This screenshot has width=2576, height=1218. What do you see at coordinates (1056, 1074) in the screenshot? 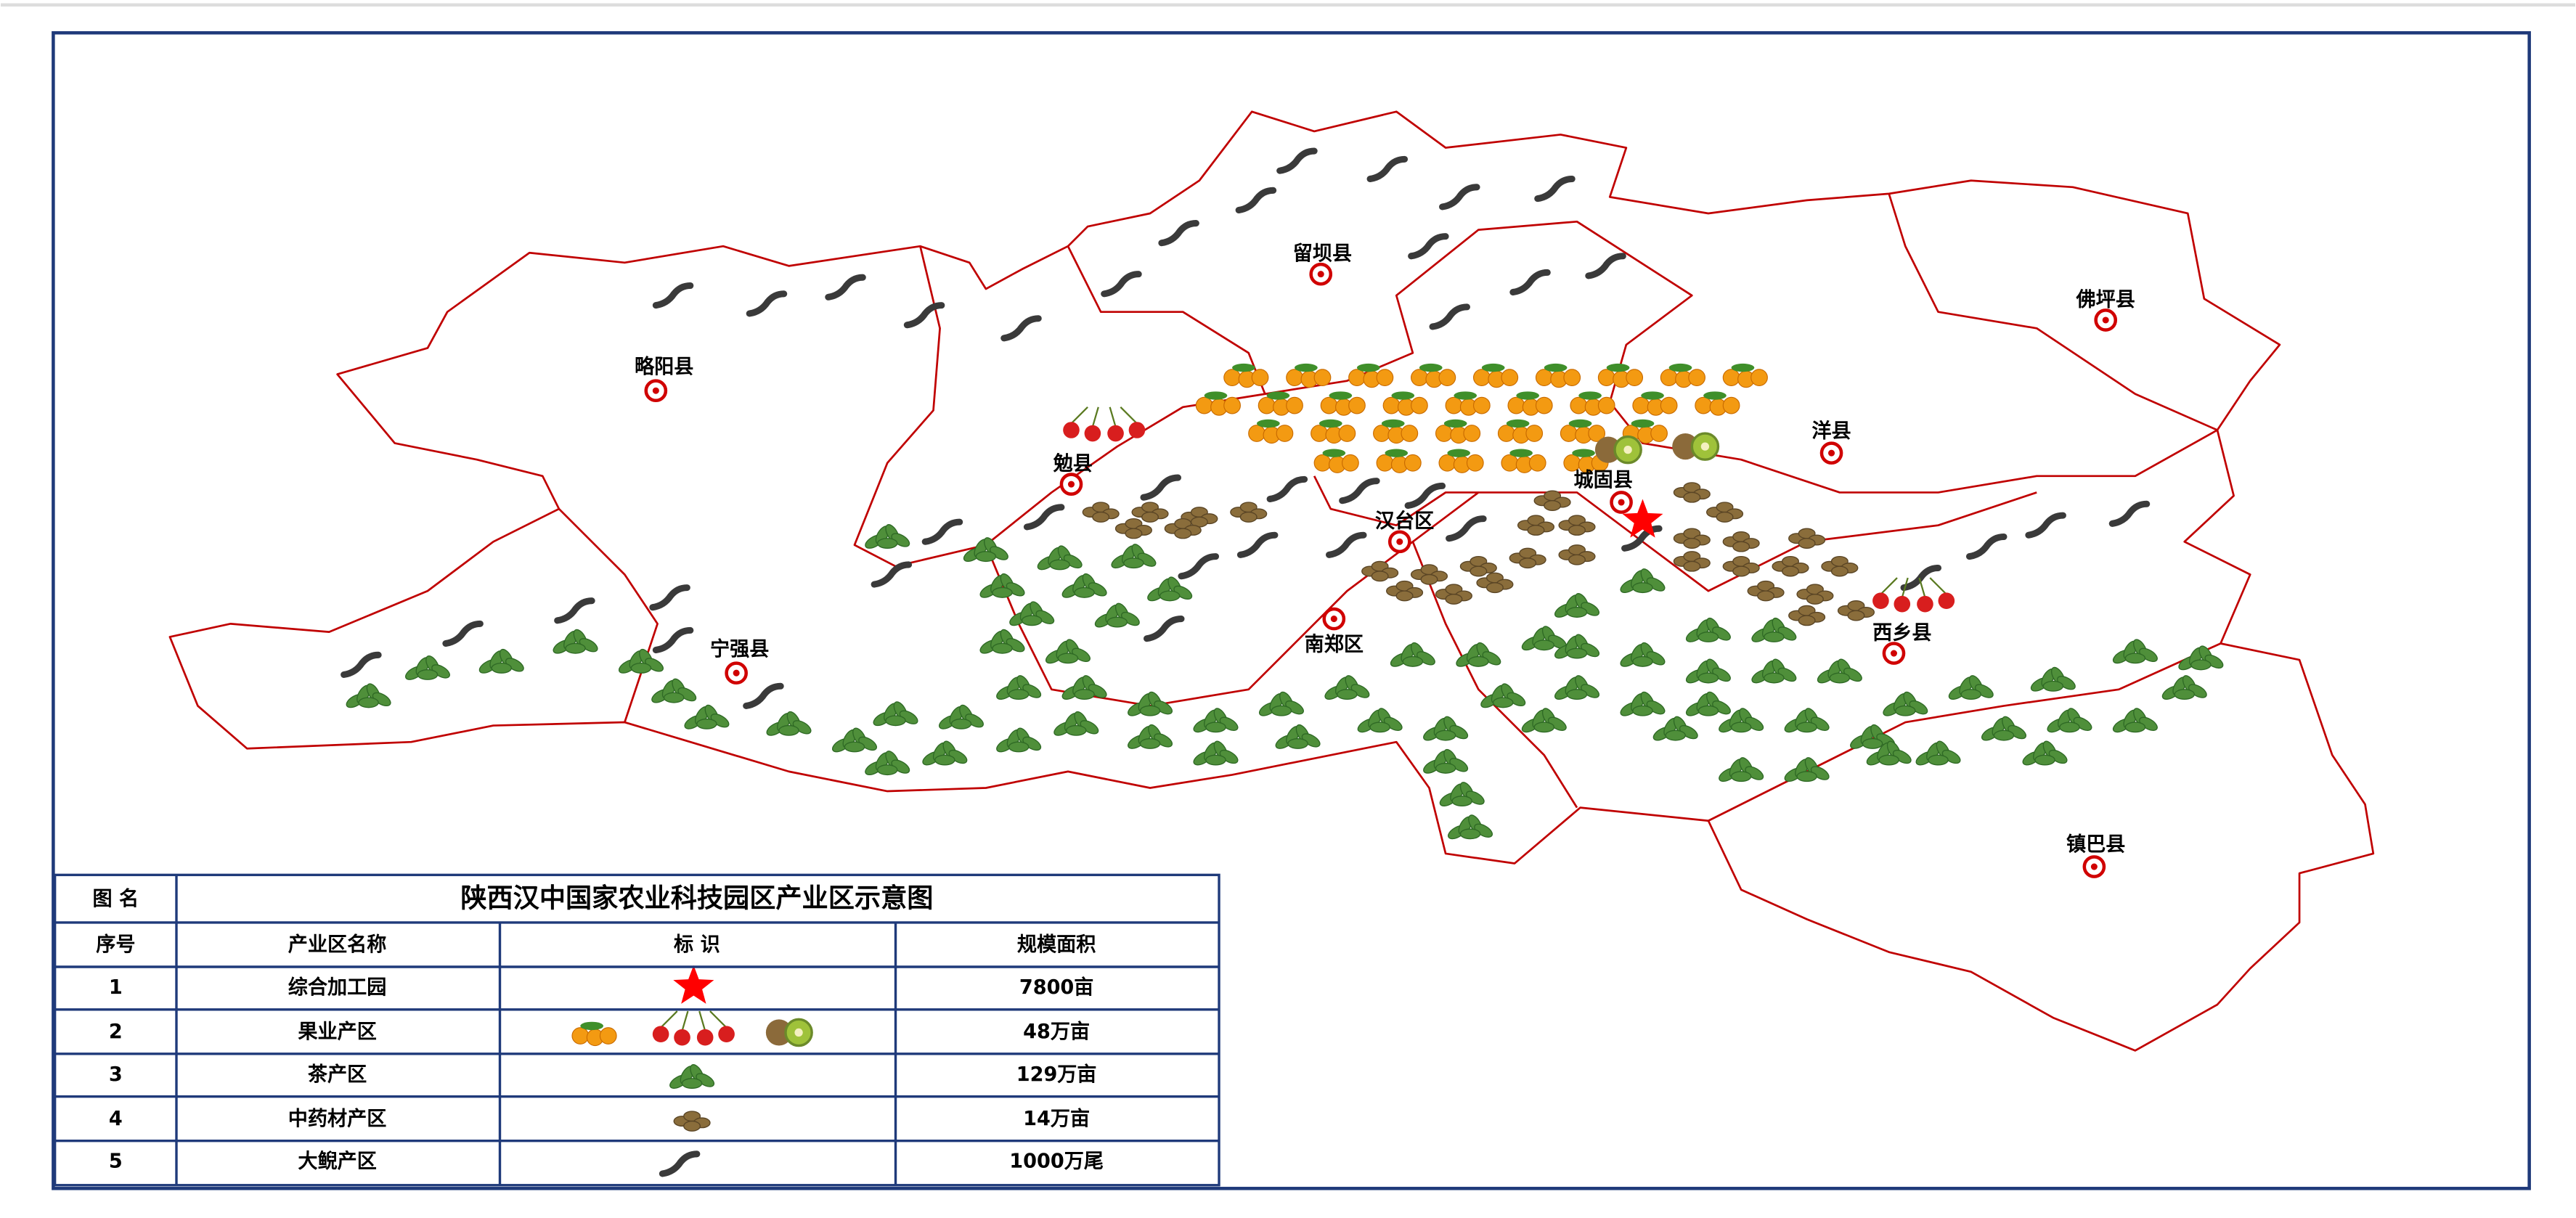
I see `row-area: 129万亩` at bounding box center [1056, 1074].